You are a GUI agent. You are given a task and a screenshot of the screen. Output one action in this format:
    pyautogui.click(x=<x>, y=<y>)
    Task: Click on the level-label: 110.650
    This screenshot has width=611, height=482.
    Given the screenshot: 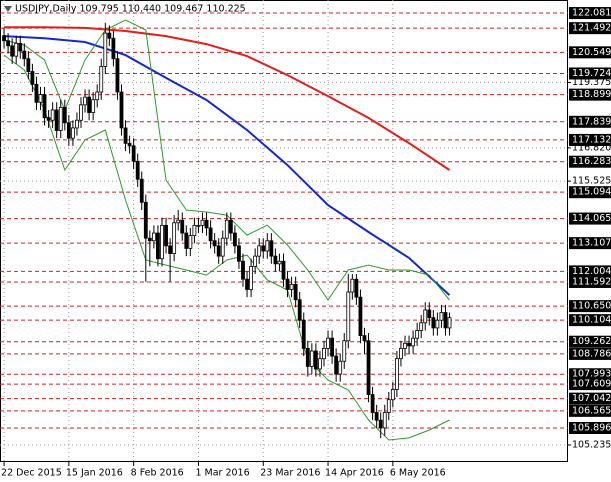 What is the action you would take?
    pyautogui.click(x=591, y=306)
    